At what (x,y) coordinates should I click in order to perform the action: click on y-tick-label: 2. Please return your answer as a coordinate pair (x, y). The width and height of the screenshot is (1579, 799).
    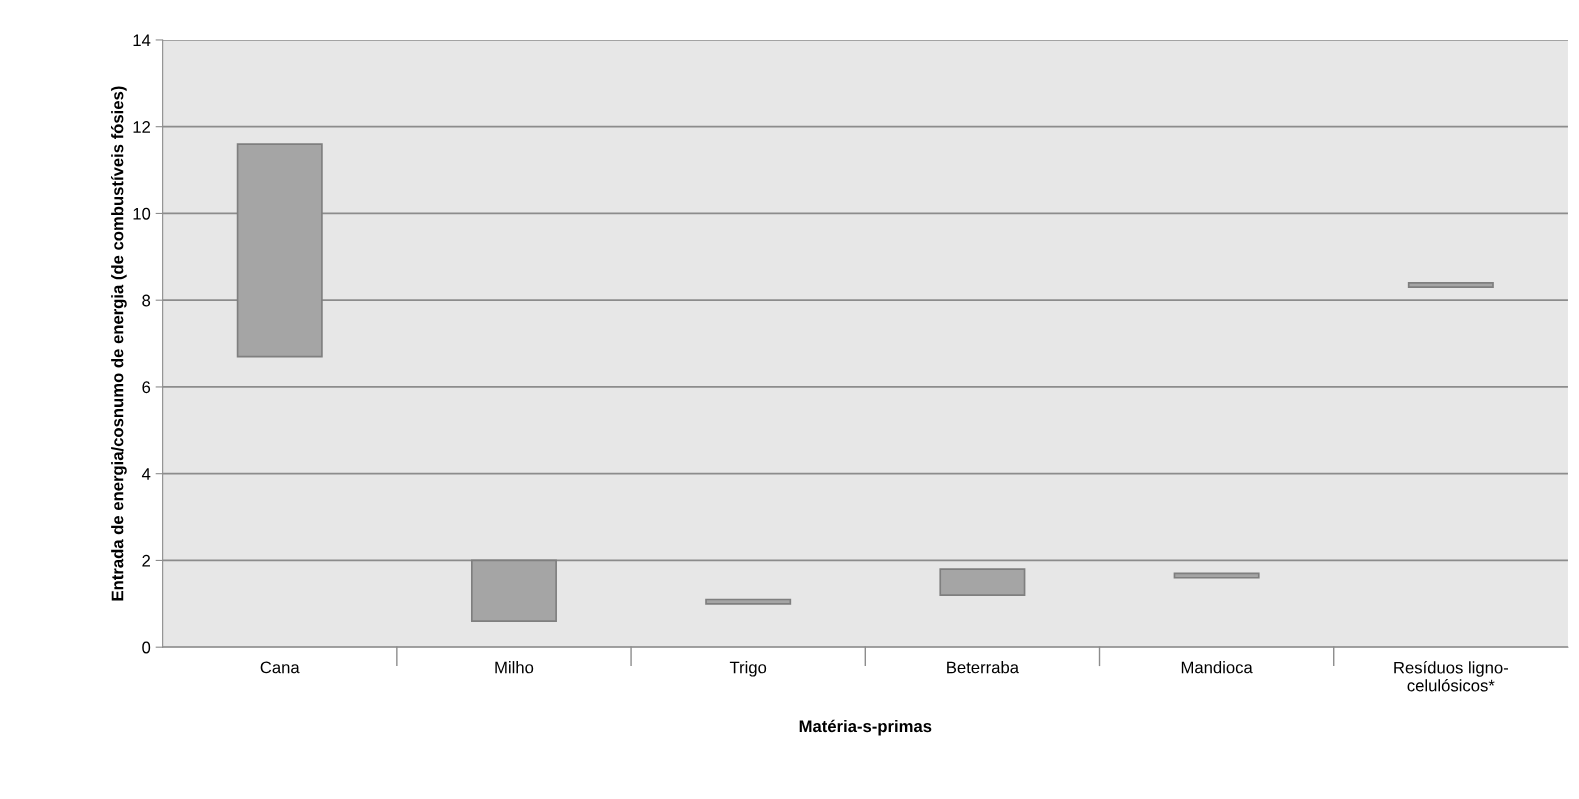
    Looking at the image, I should click on (146, 560).